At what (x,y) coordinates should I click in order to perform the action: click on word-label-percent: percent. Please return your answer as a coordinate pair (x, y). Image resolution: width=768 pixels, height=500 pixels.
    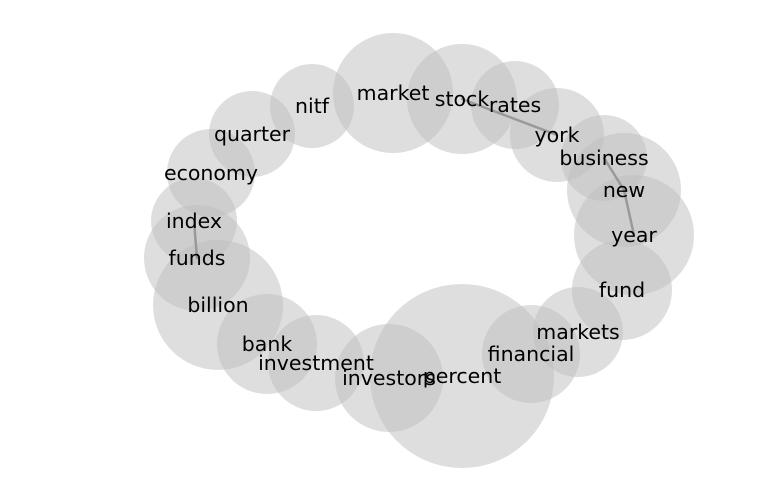
    Looking at the image, I should click on (462, 376).